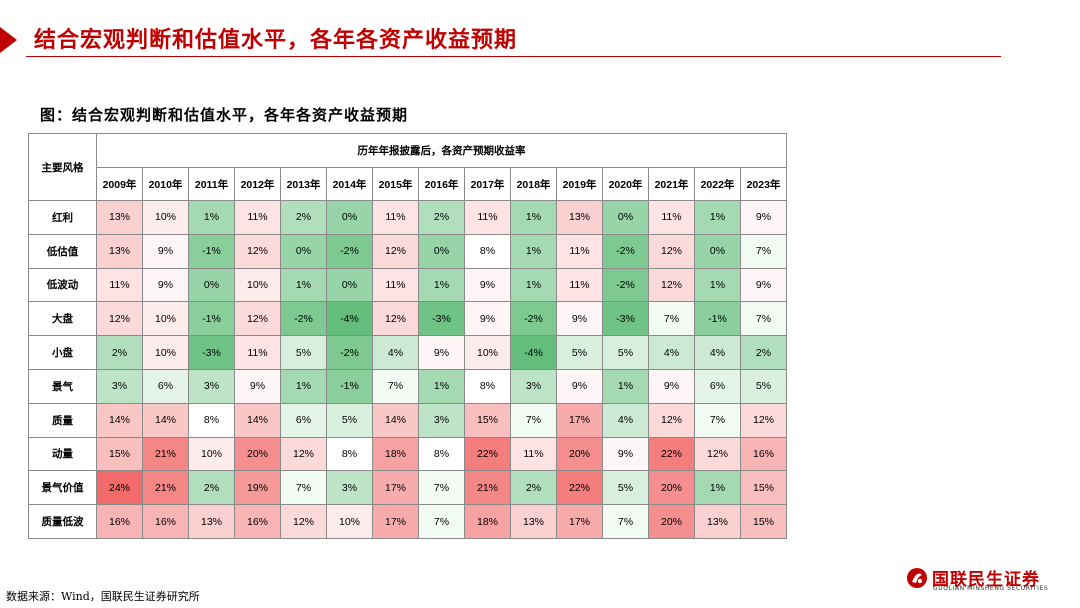  Describe the element at coordinates (257, 488) in the screenshot. I see `value-cell: 19%` at that location.